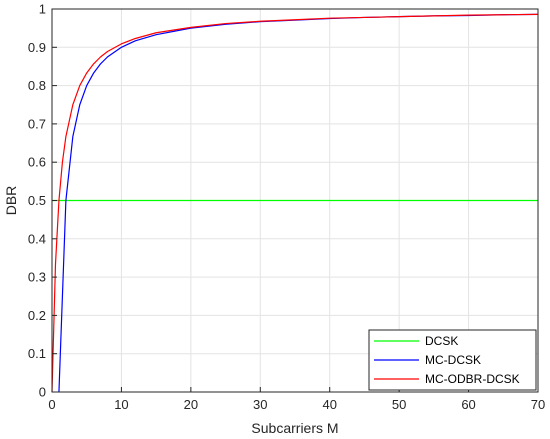 The width and height of the screenshot is (550, 439). What do you see at coordinates (11, 201) in the screenshot?
I see `y-axis-title: DBR` at bounding box center [11, 201].